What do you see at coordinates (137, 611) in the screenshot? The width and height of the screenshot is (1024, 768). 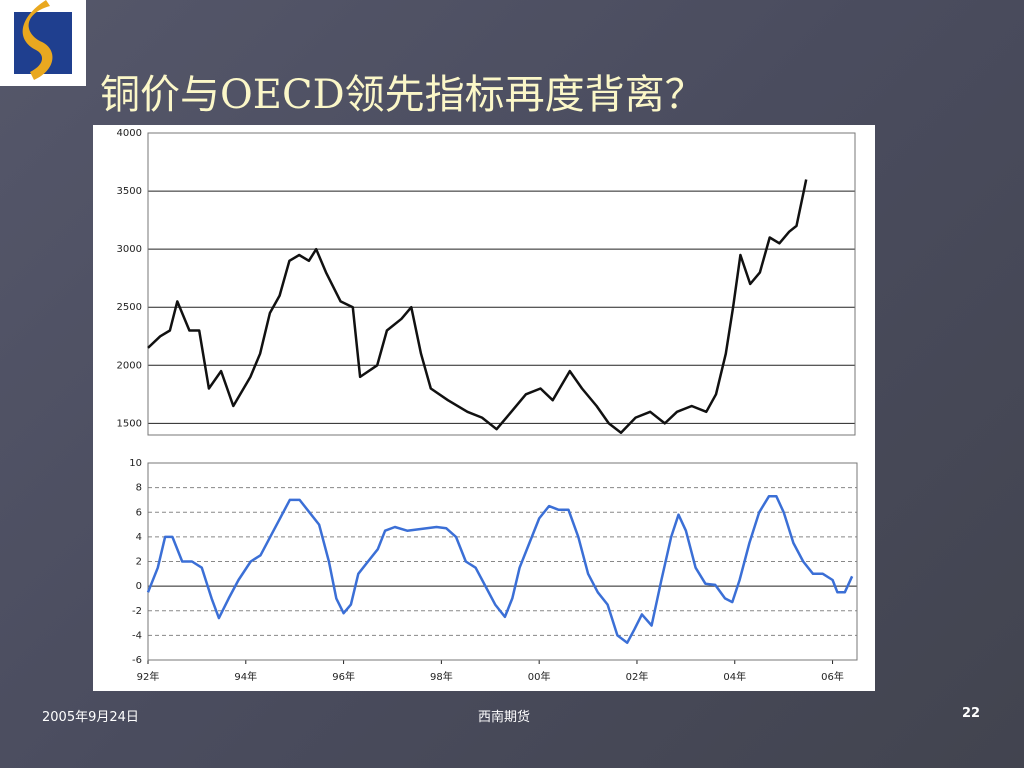 I see `y-tick-label: -2` at bounding box center [137, 611].